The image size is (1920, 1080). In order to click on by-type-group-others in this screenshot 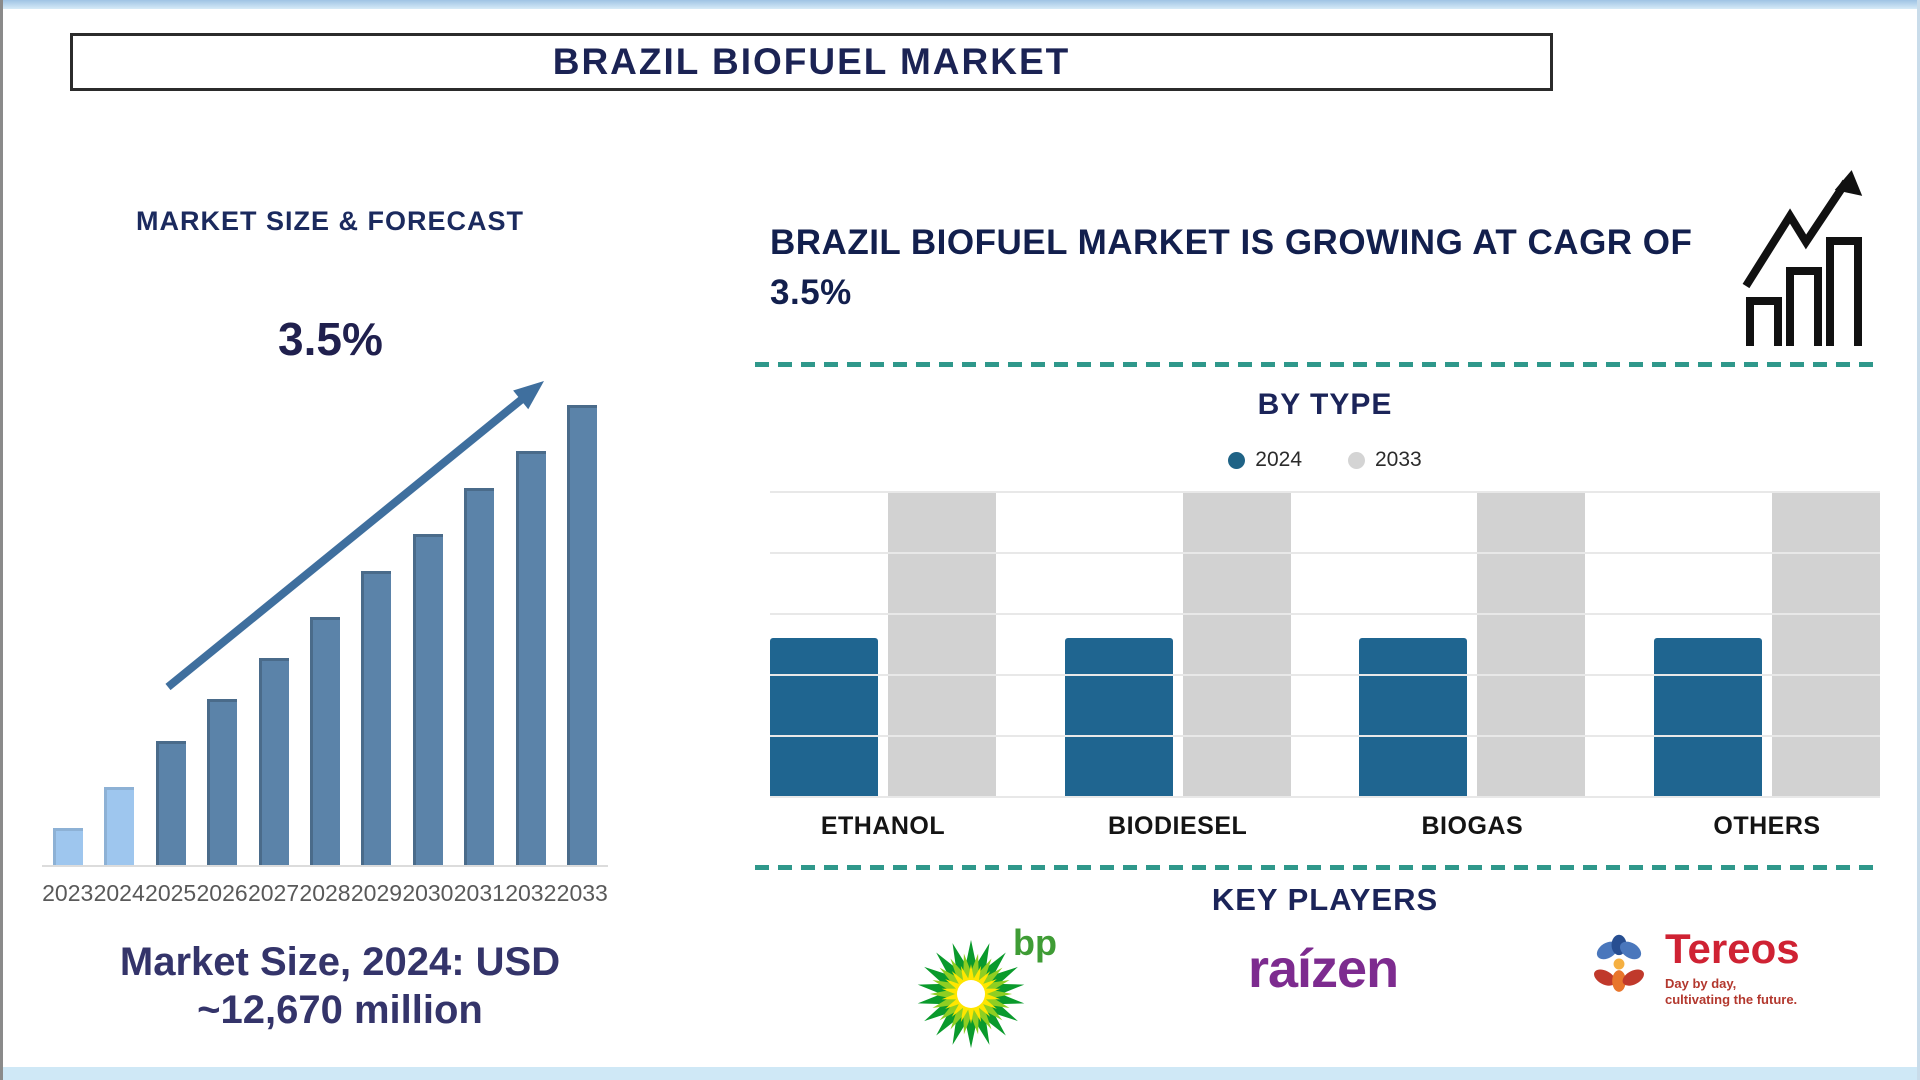, I will do `click(1766, 644)`.